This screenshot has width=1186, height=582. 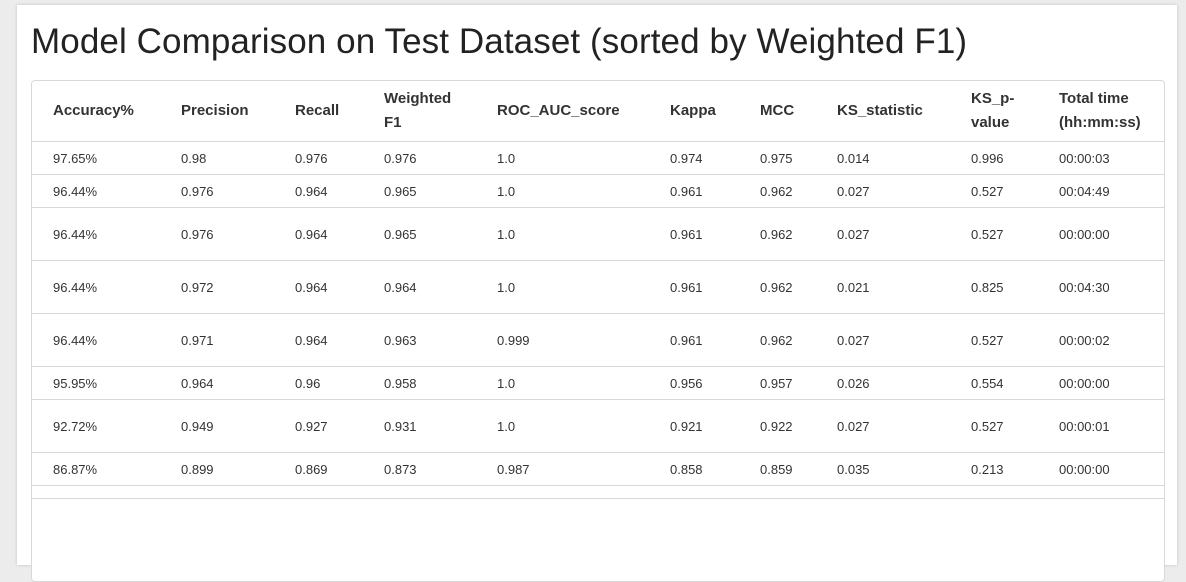 What do you see at coordinates (238, 469) in the screenshot?
I see `table-cell: 0.899` at bounding box center [238, 469].